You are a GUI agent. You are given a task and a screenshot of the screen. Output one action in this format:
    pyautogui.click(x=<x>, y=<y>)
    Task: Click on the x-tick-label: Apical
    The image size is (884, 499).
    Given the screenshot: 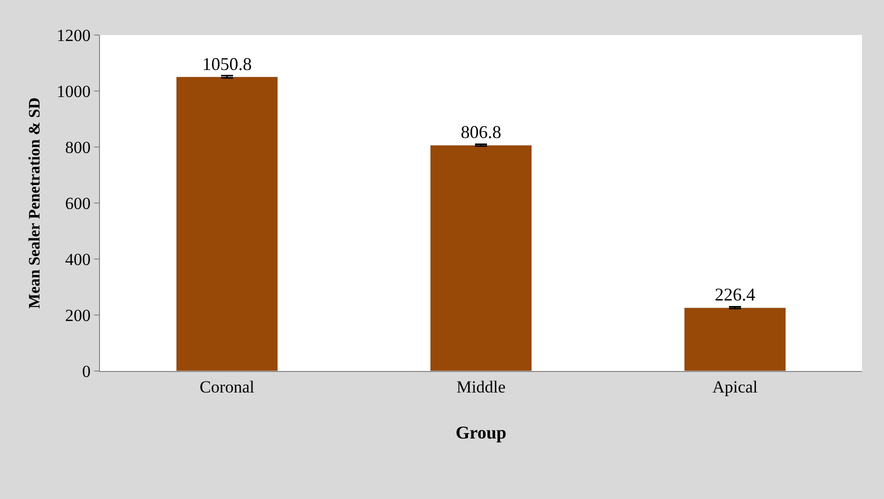 What is the action you would take?
    pyautogui.click(x=735, y=386)
    